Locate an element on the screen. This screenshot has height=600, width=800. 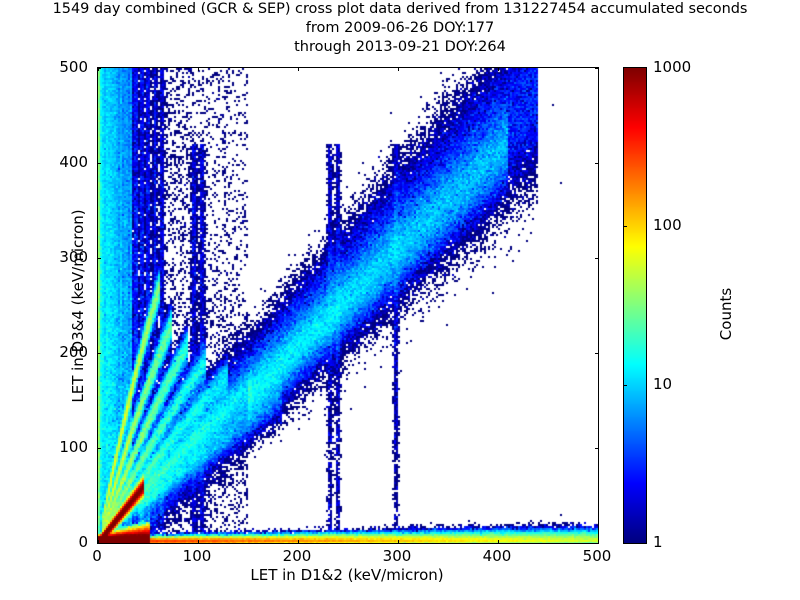
colorbar is located at coordinates (635, 305).